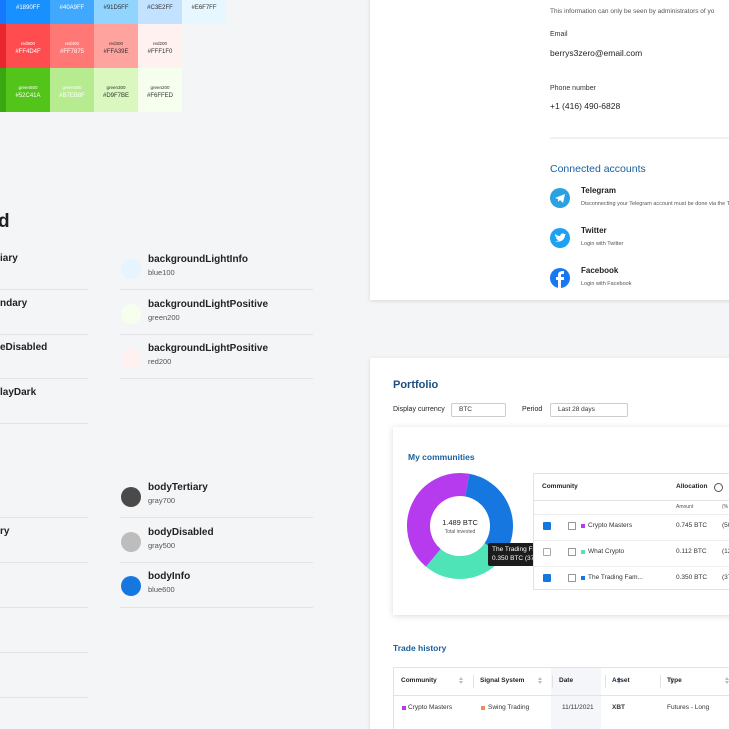 The width and height of the screenshot is (729, 729). Describe the element at coordinates (162, 545) in the screenshot. I see `token-ref: gray500` at that location.